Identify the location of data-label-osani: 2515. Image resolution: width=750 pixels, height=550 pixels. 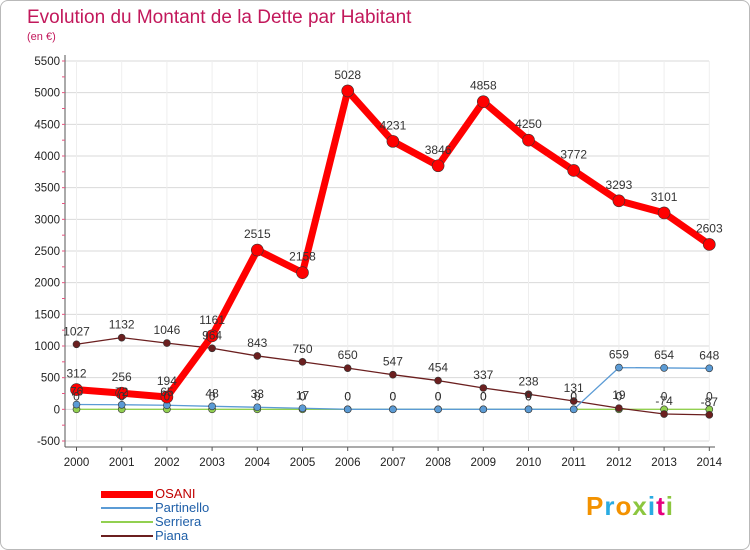
(257, 234).